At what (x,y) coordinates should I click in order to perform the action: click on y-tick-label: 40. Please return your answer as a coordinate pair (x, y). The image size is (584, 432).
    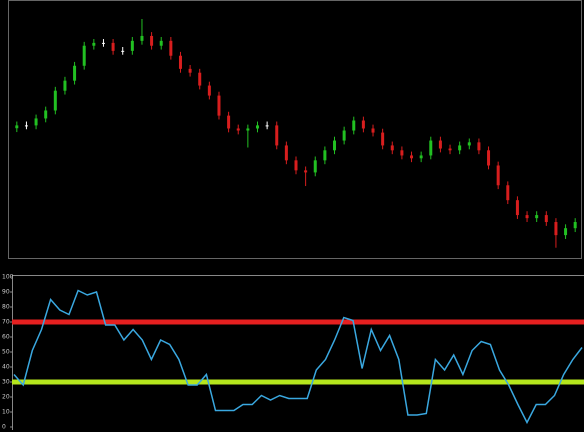
    Looking at the image, I should click on (6, 367).